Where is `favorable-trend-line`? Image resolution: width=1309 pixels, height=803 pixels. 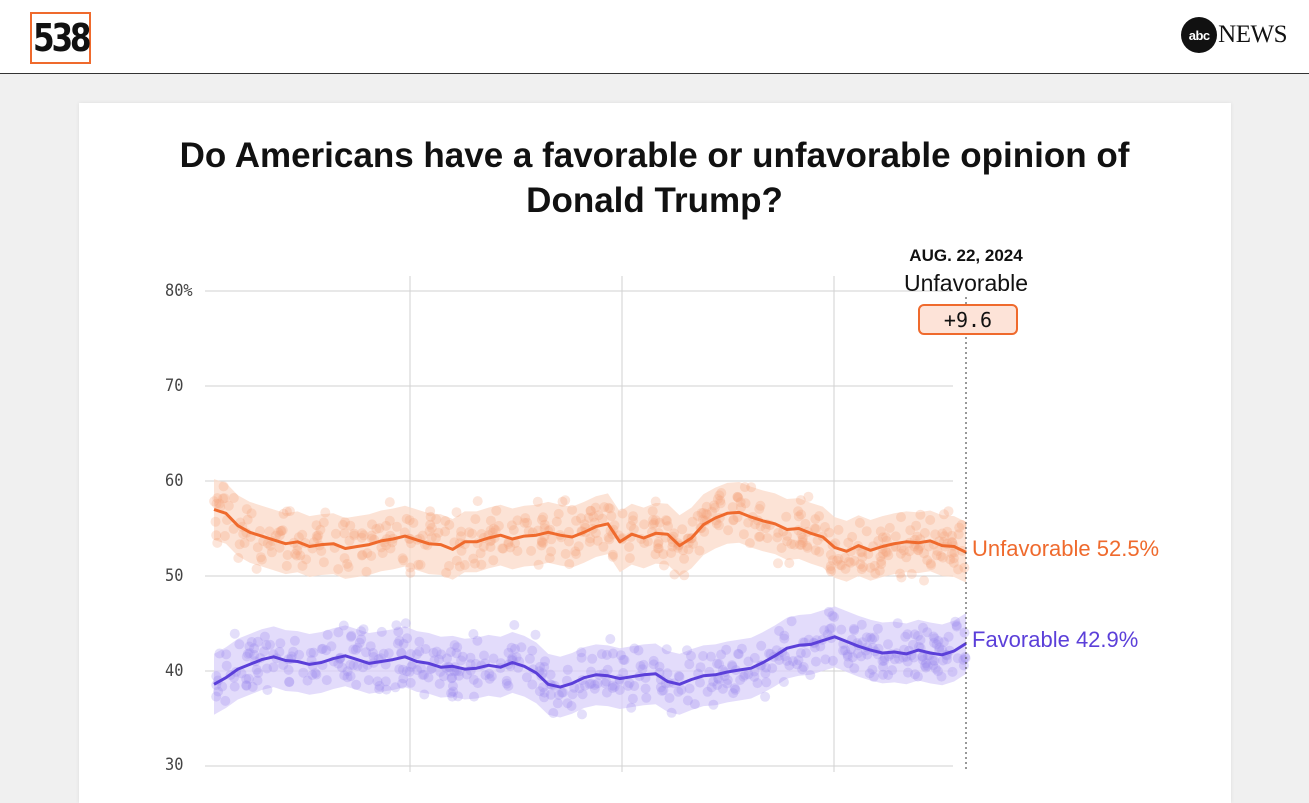 favorable-trend-line is located at coordinates (590, 662).